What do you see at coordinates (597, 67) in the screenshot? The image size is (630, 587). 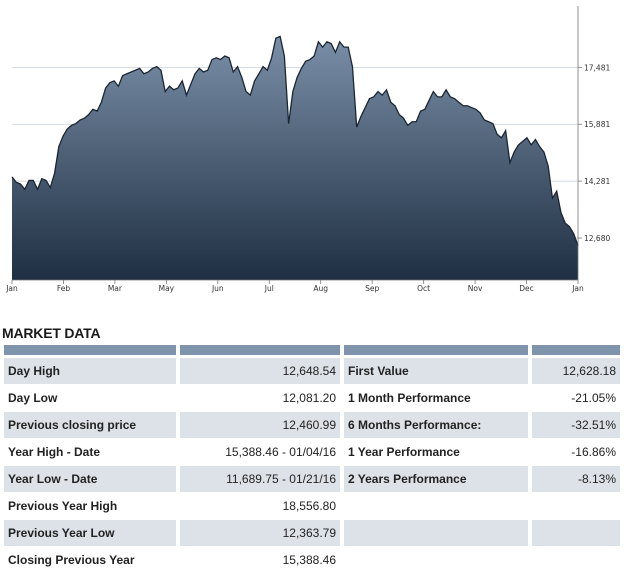 I see `y-tick-label: 17,481` at bounding box center [597, 67].